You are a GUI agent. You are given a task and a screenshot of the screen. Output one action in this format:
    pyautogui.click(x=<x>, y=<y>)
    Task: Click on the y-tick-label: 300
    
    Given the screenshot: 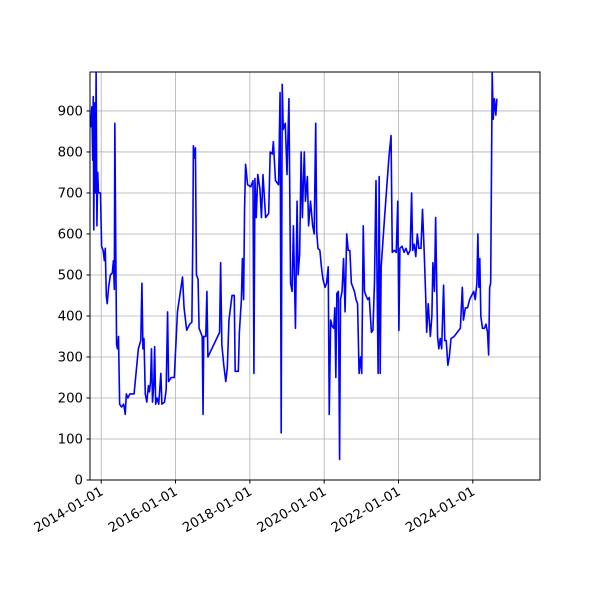 What is the action you would take?
    pyautogui.click(x=70, y=357)
    